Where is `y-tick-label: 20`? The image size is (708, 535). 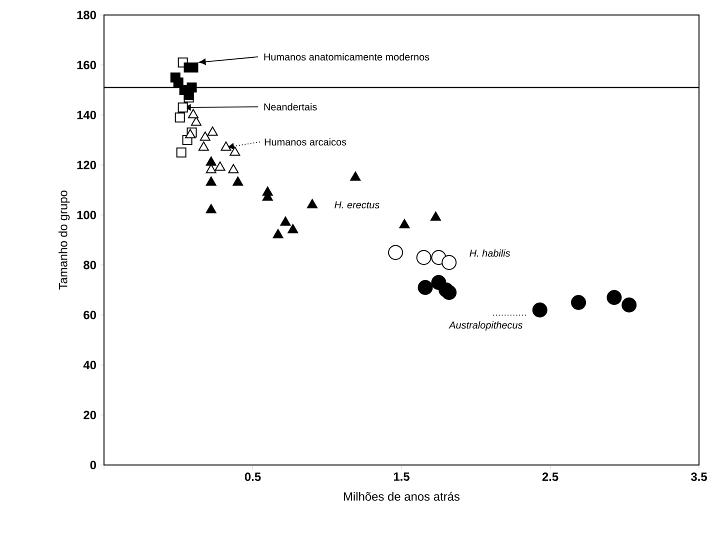
y-tick-label: 20 is located at coordinates (90, 415).